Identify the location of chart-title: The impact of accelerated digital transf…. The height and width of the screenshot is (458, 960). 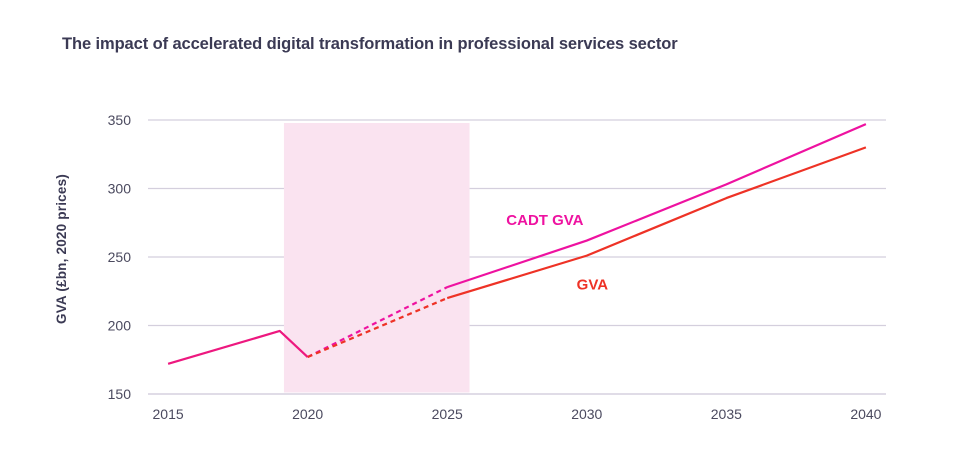
(370, 44).